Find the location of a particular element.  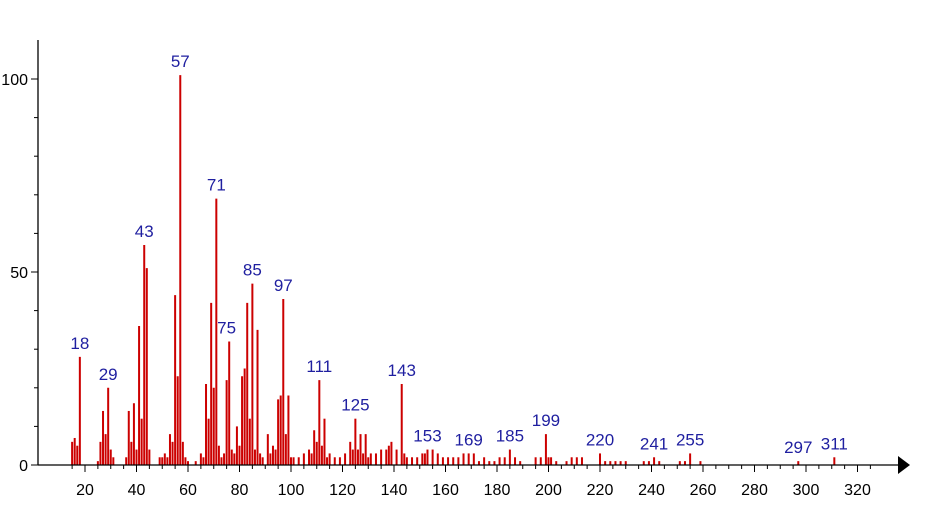

x-tick-label-320: 320 is located at coordinates (857, 490).